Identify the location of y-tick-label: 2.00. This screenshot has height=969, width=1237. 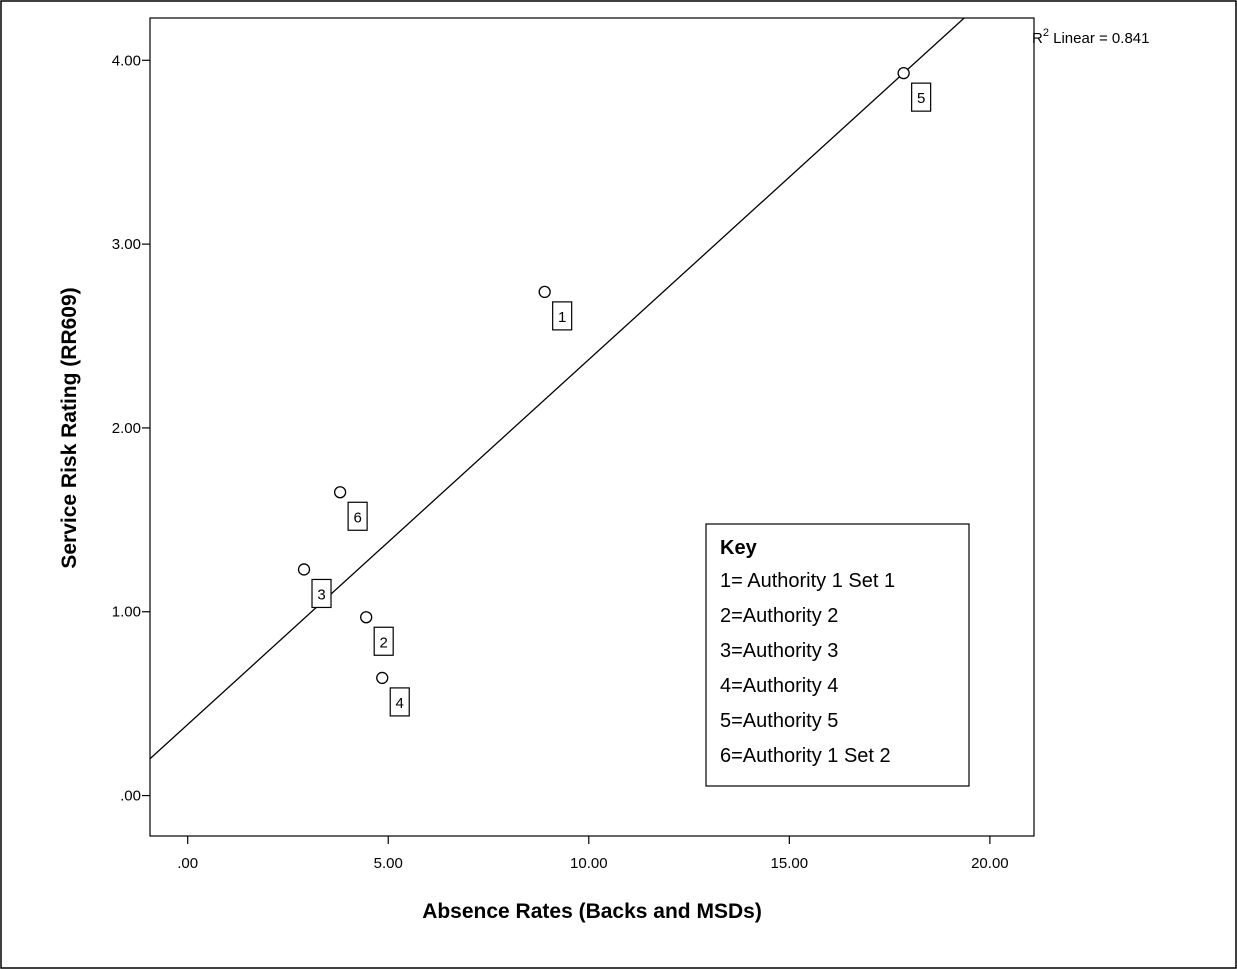
(126, 428).